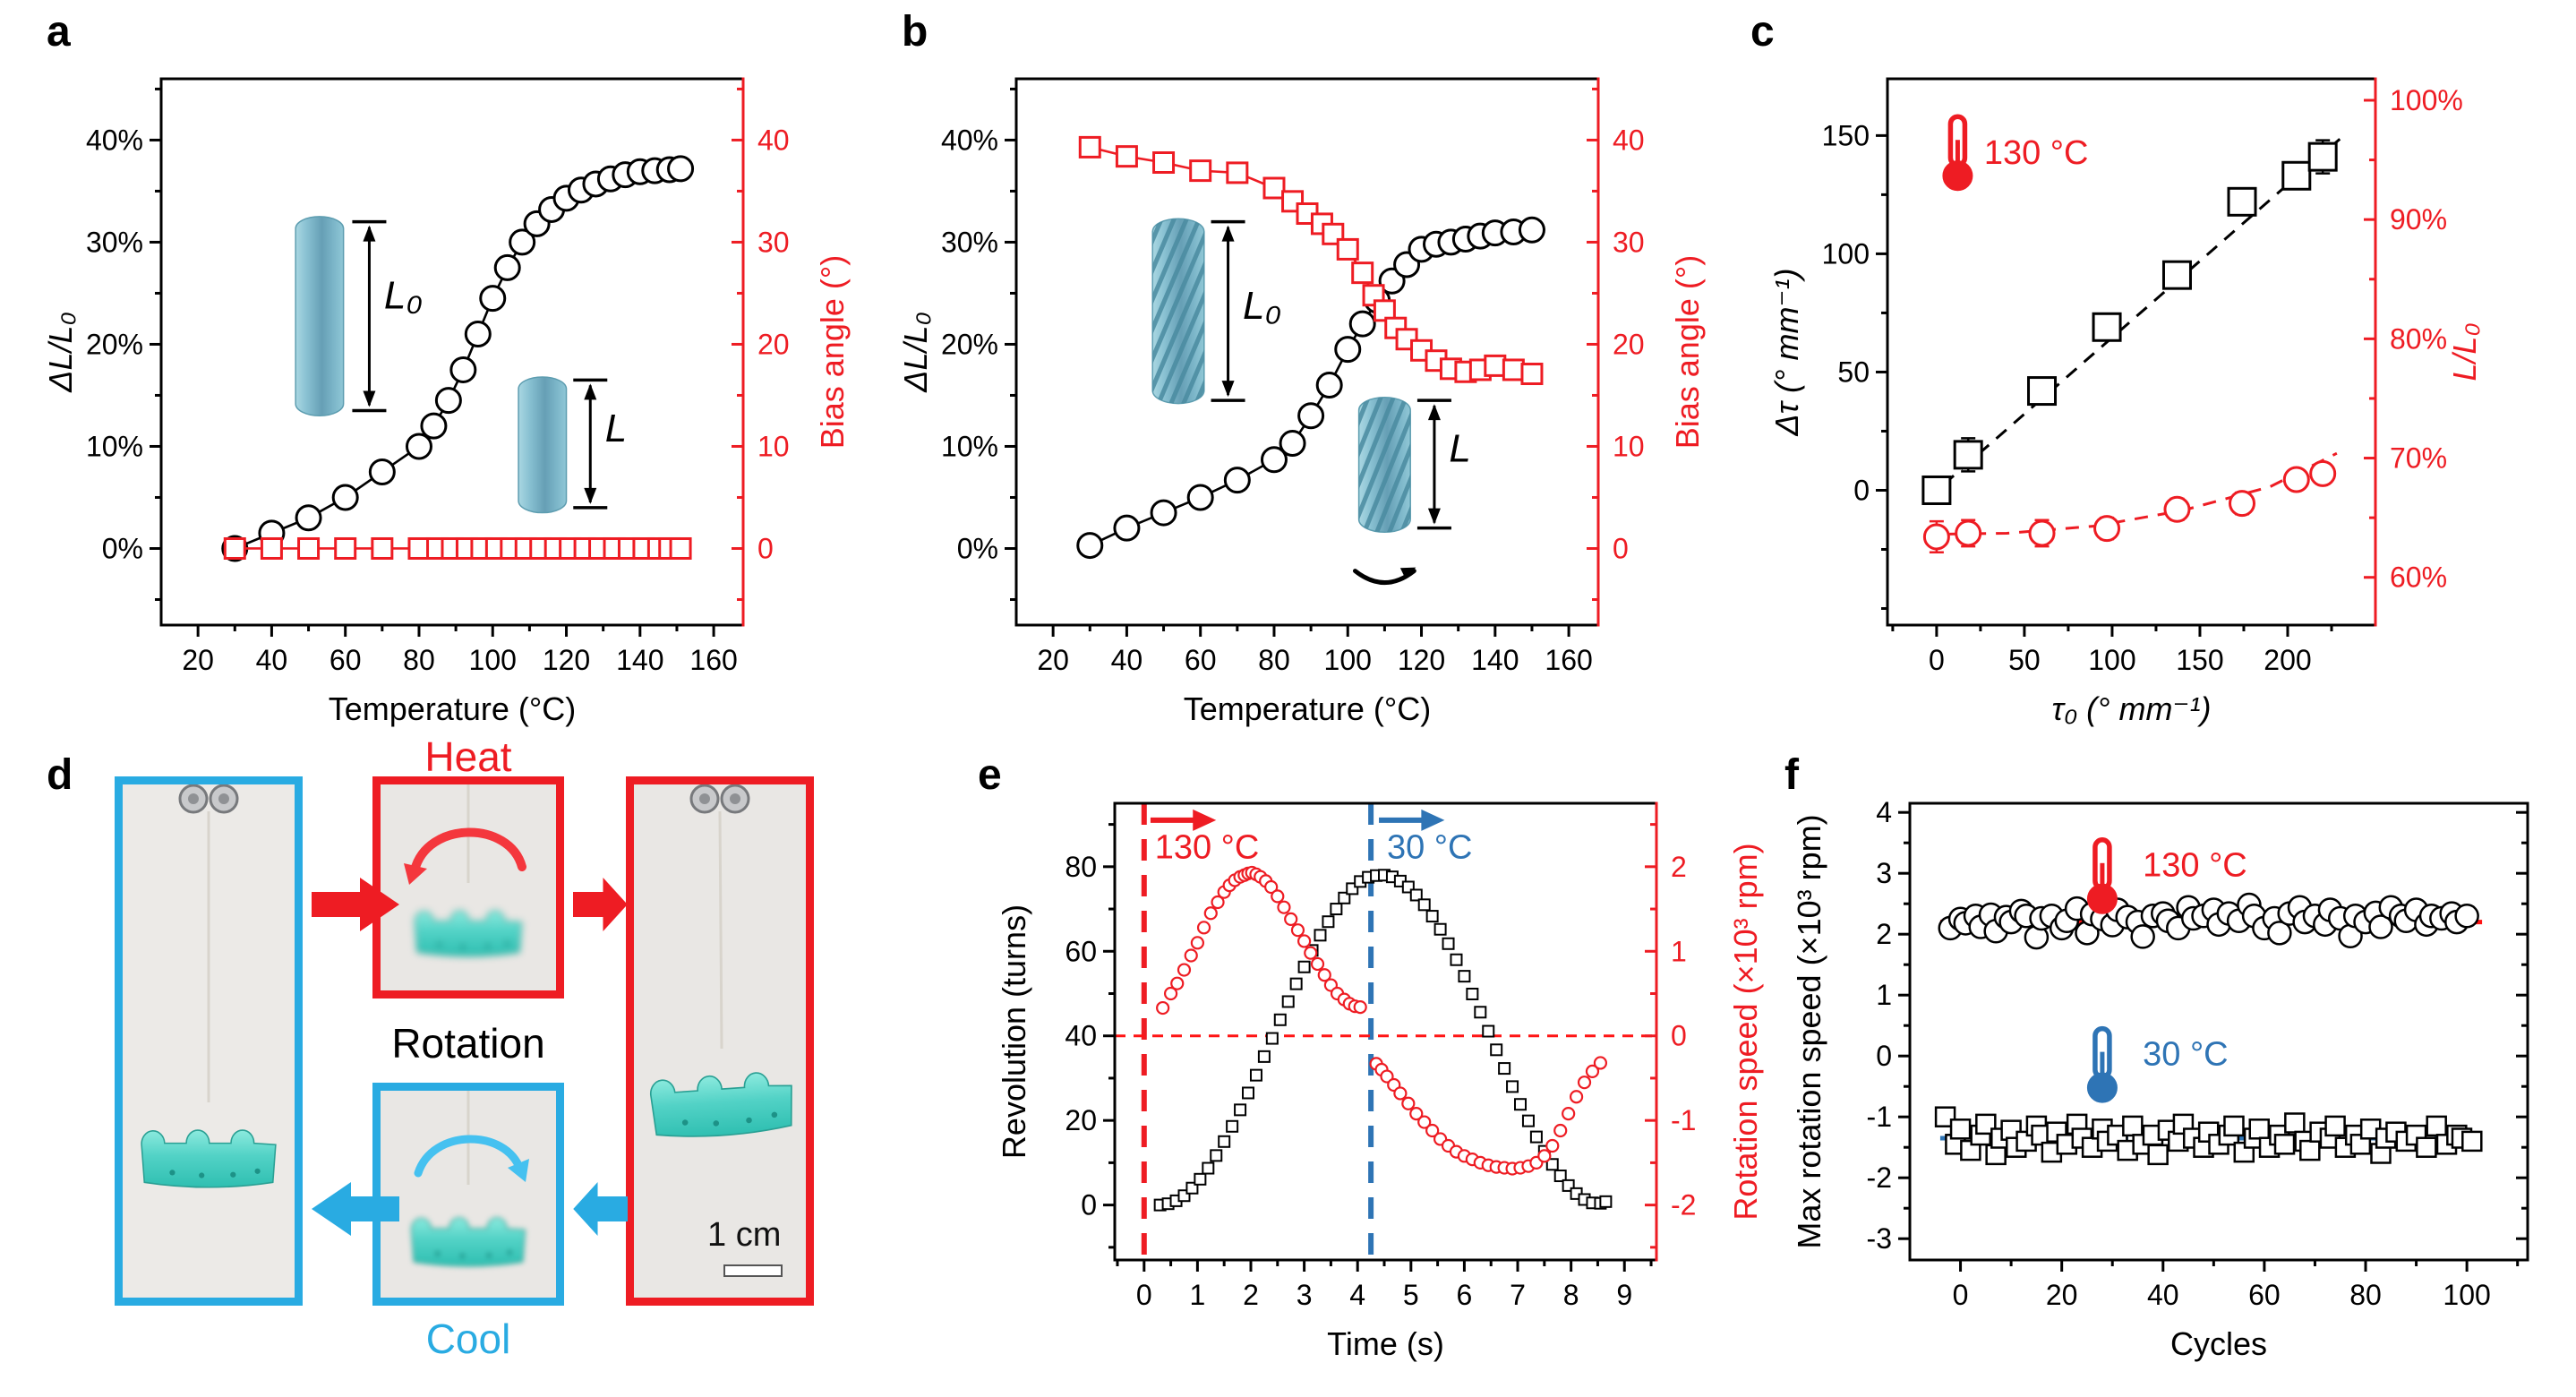  What do you see at coordinates (2132, 708) in the screenshot?
I see `x-axis-title: τ₀ (° mm⁻¹)` at bounding box center [2132, 708].